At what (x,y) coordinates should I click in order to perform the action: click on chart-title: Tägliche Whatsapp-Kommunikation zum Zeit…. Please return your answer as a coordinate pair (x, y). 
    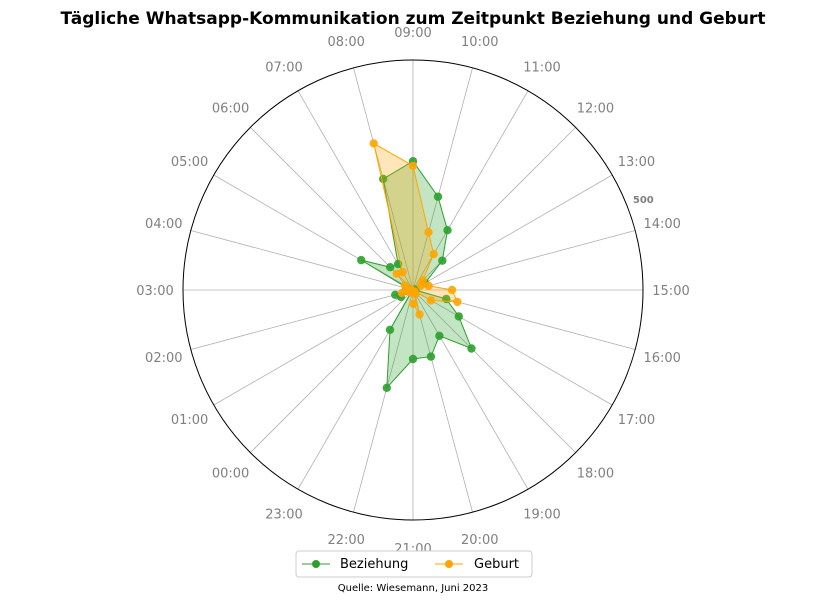
    Looking at the image, I should click on (413, 19).